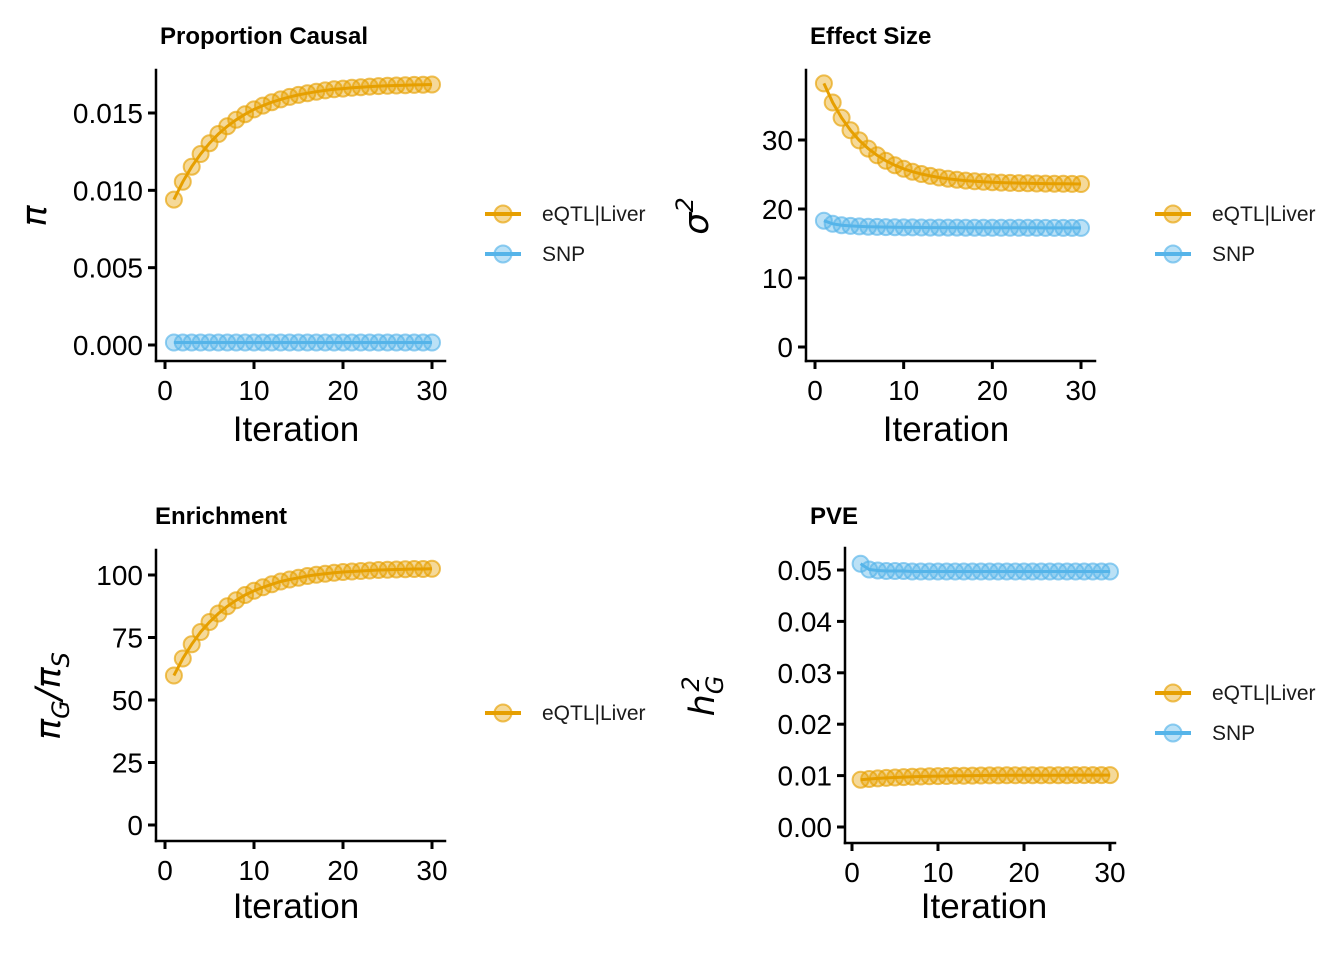 The image size is (1344, 960). I want to click on y-tick-label: 25, so click(127, 763).